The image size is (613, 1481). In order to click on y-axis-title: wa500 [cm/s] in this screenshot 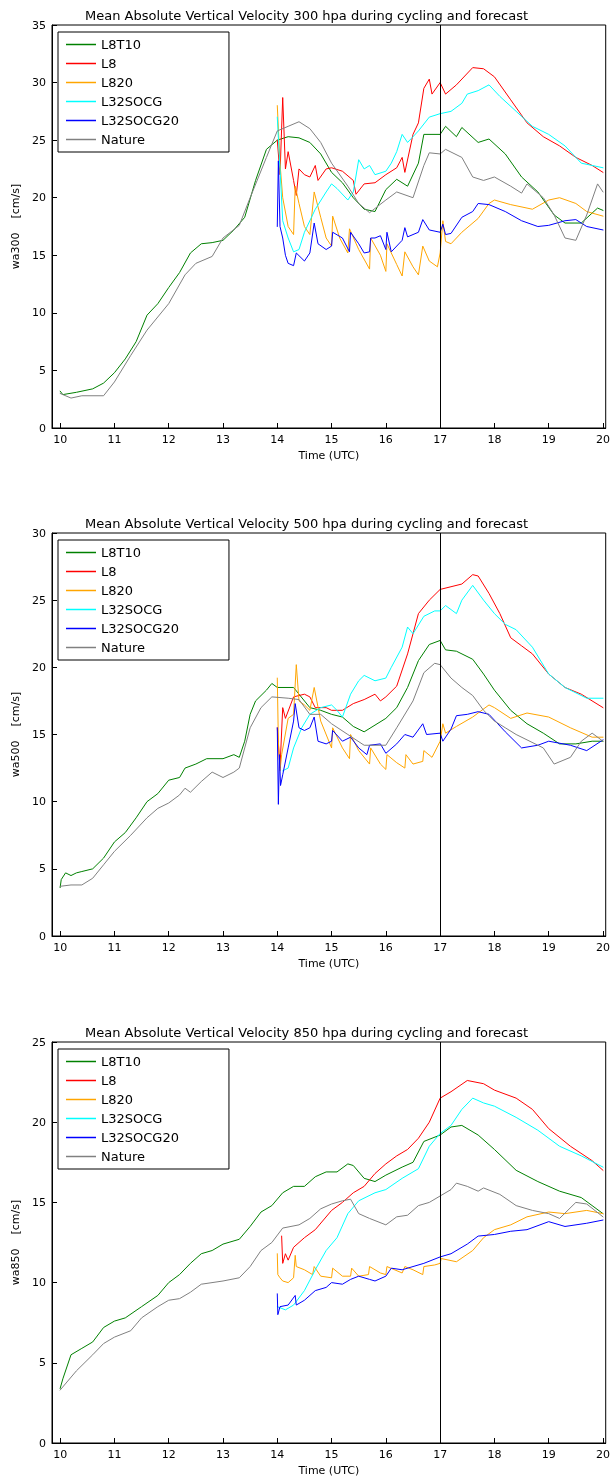, I will do `click(16, 734)`.